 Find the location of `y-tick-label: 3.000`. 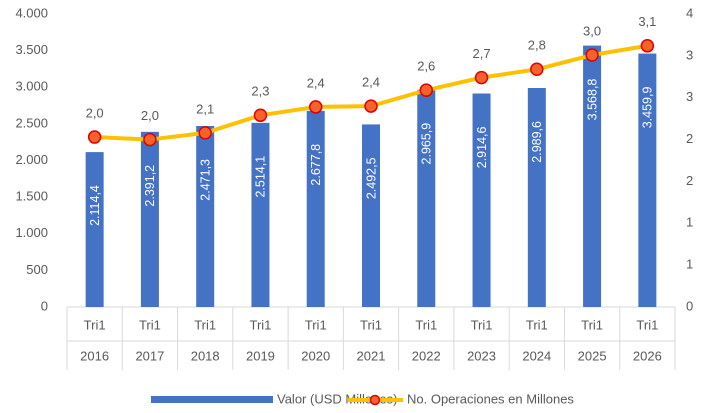

y-tick-label: 3.000 is located at coordinates (31, 86).